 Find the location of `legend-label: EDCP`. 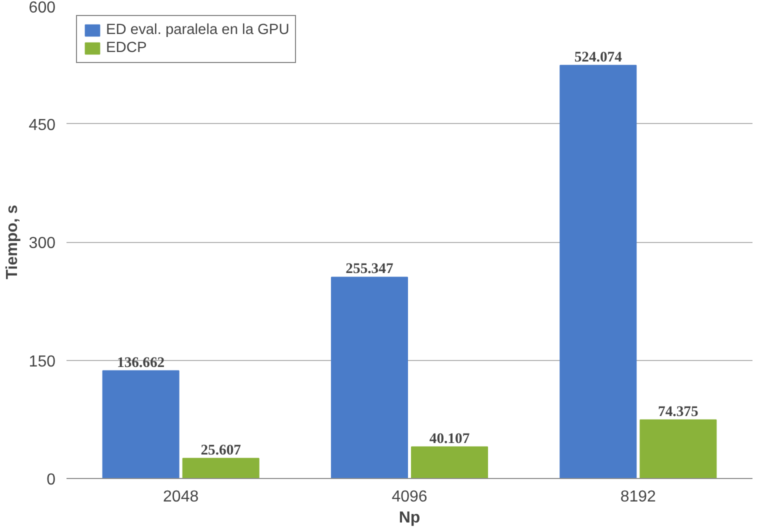

legend-label: EDCP is located at coordinates (126, 48).